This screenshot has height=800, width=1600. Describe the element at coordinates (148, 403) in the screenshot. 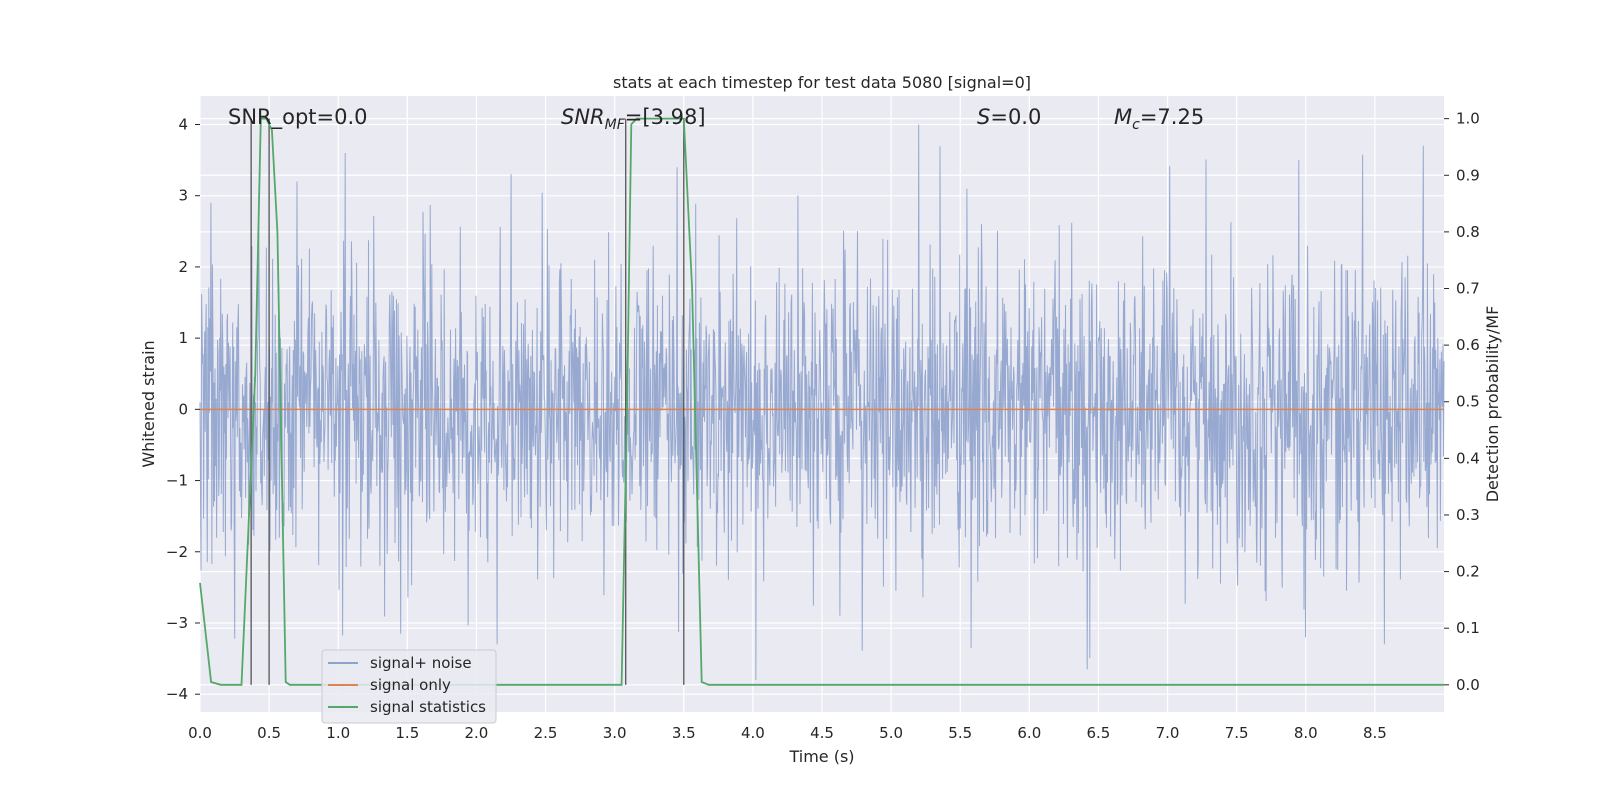

I see `y-axis-label: Whitened strain` at that location.